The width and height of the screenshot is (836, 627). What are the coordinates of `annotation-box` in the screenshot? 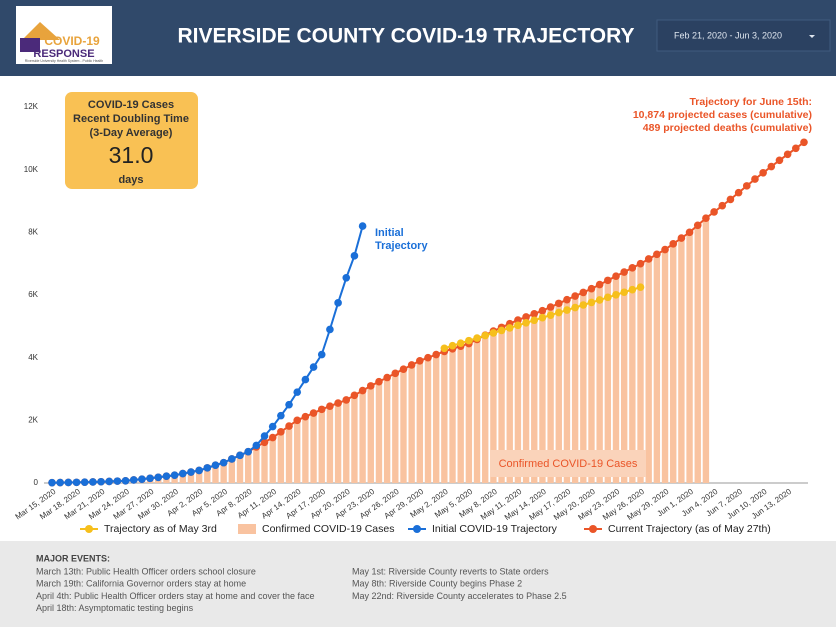 It's located at (568, 463).